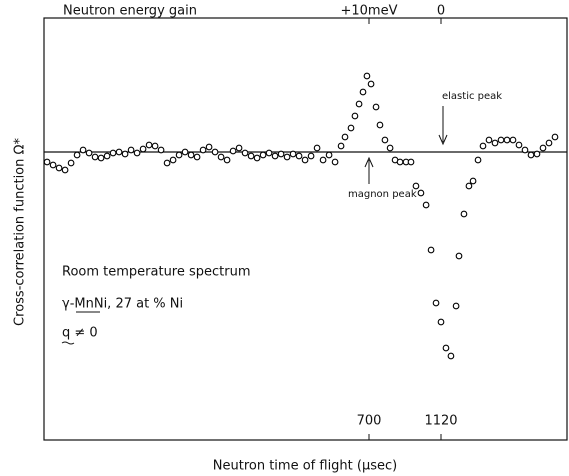 This screenshot has width=569, height=476. Describe the element at coordinates (369, 421) in the screenshot. I see `x-tick-label: 700` at that location.